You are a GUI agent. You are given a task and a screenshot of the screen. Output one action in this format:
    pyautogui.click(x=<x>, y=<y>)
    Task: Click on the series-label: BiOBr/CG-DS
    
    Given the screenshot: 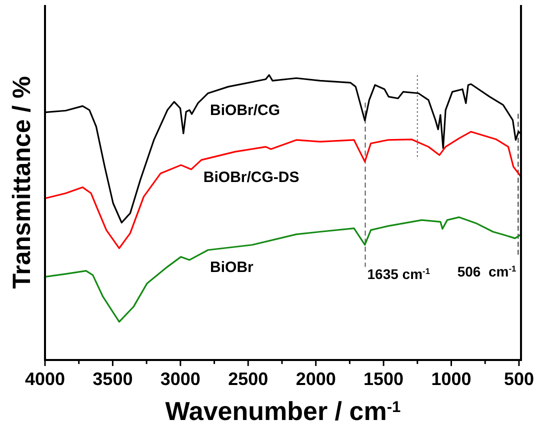 What is the action you would take?
    pyautogui.click(x=251, y=177)
    